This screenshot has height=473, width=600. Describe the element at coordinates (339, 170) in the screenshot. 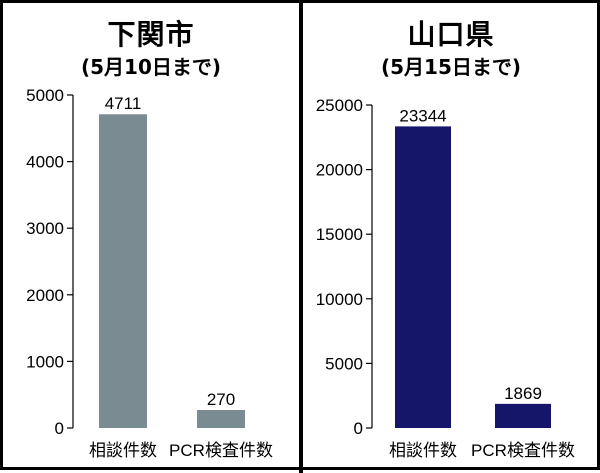

I see `y-tick-label: 20000` at that location.